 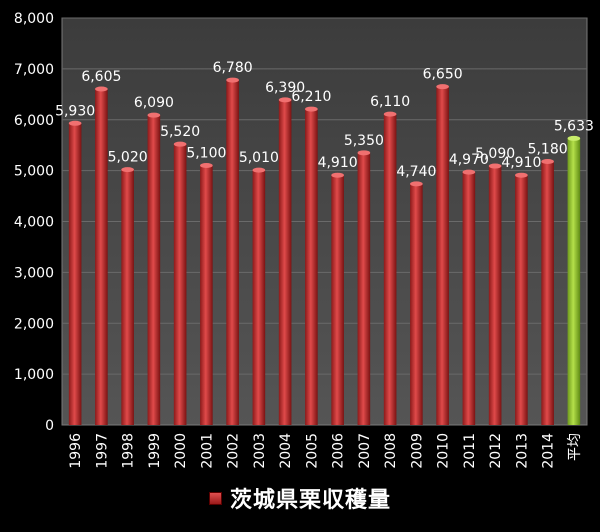 What do you see at coordinates (443, 75) in the screenshot?
I see `data-label: 6,650` at bounding box center [443, 75].